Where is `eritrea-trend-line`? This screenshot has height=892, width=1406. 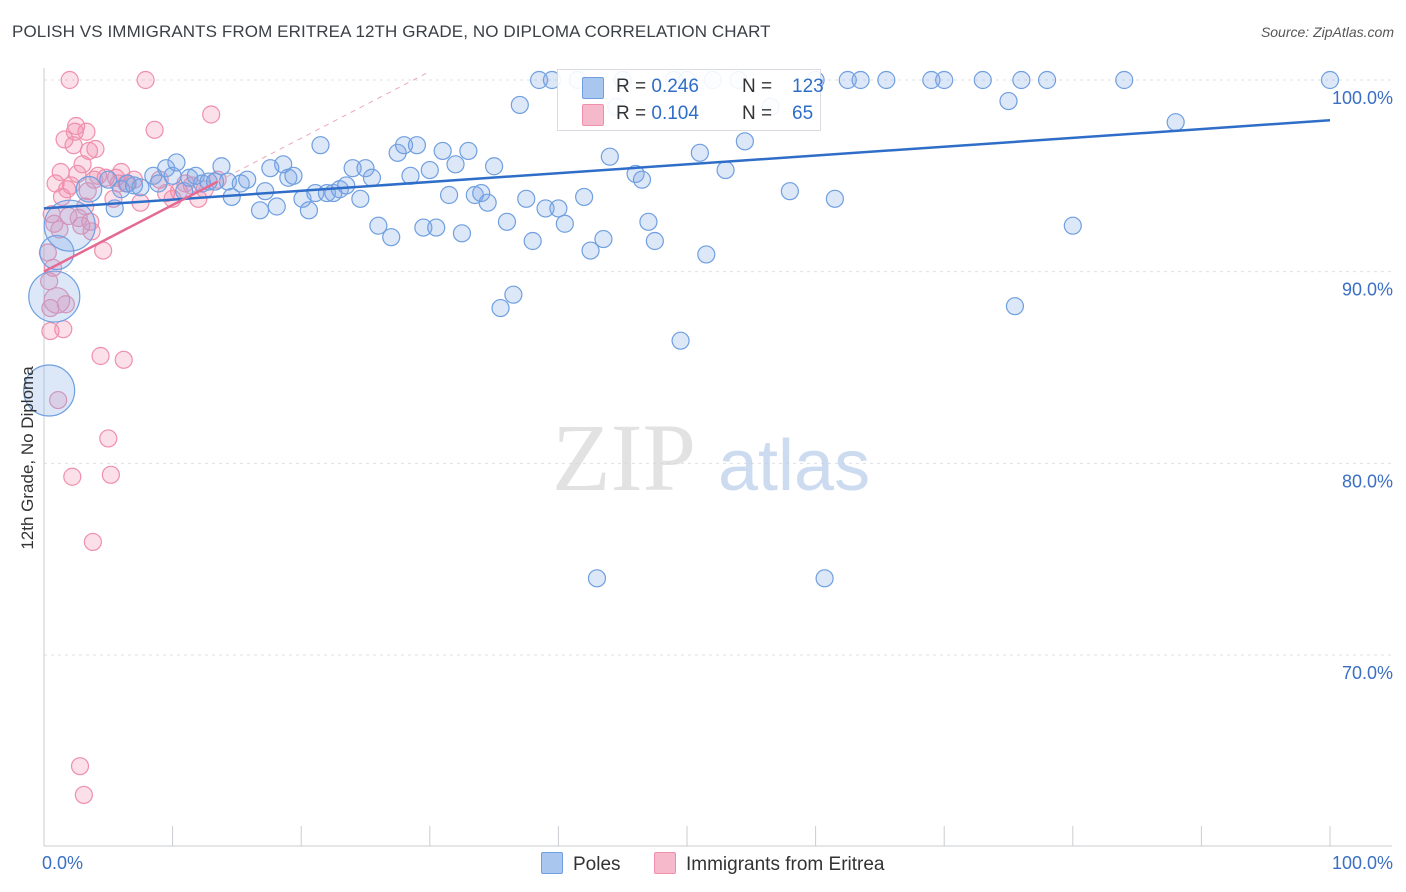
eritrea-trend-line is located at coordinates (131, 226).